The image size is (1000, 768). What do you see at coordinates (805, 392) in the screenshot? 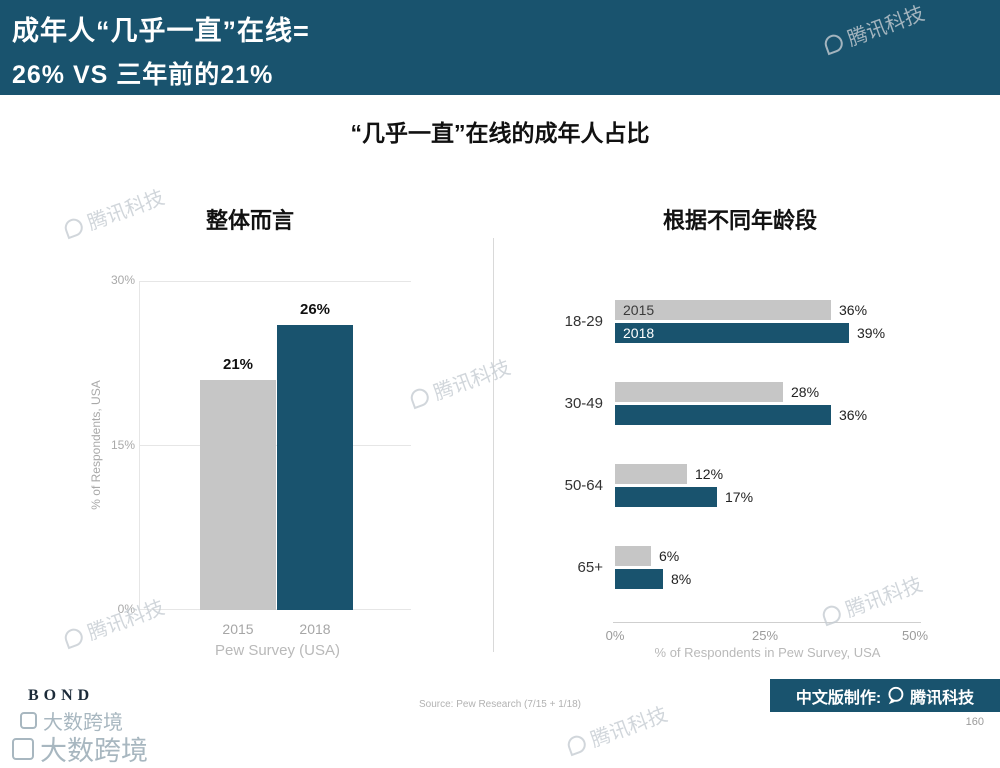
I see `age-value-label: 28%` at bounding box center [805, 392].